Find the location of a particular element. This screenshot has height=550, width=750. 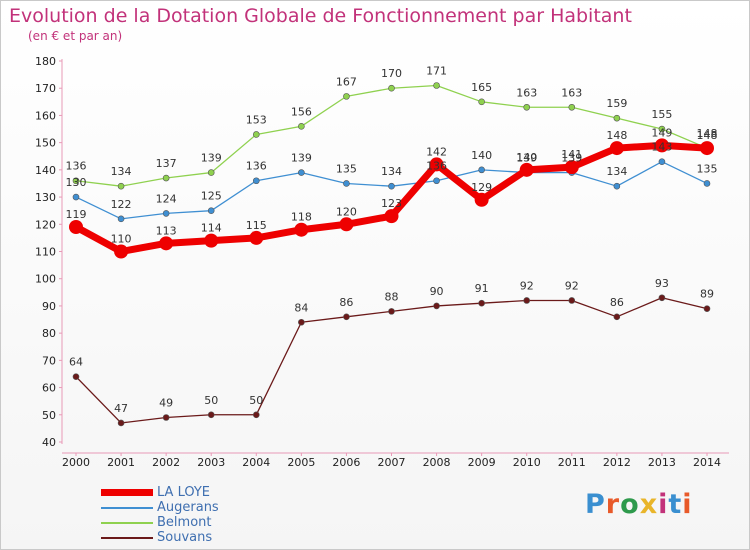

legend-item: Augerans is located at coordinates (160, 507).